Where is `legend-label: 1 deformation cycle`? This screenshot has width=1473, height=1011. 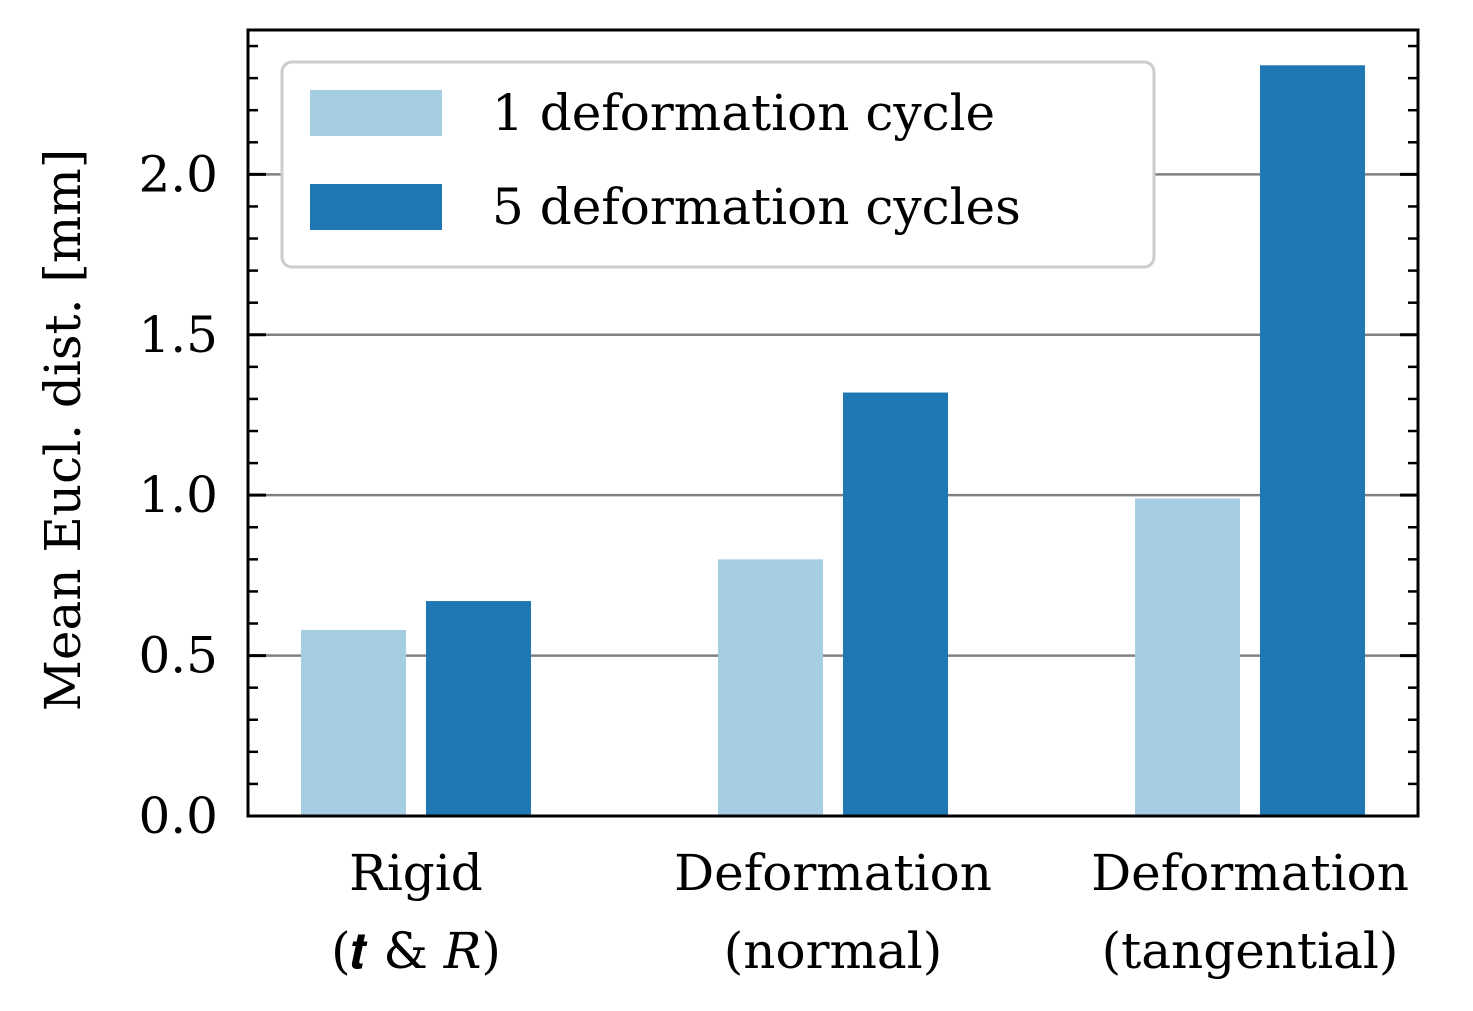
legend-label: 1 deformation cycle is located at coordinates (743, 113).